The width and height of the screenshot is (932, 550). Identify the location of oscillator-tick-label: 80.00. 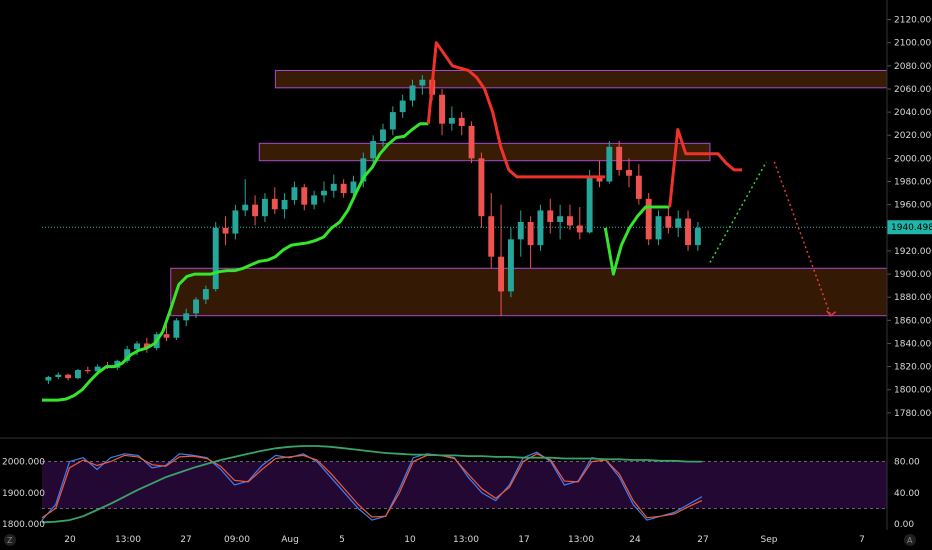
(907, 463).